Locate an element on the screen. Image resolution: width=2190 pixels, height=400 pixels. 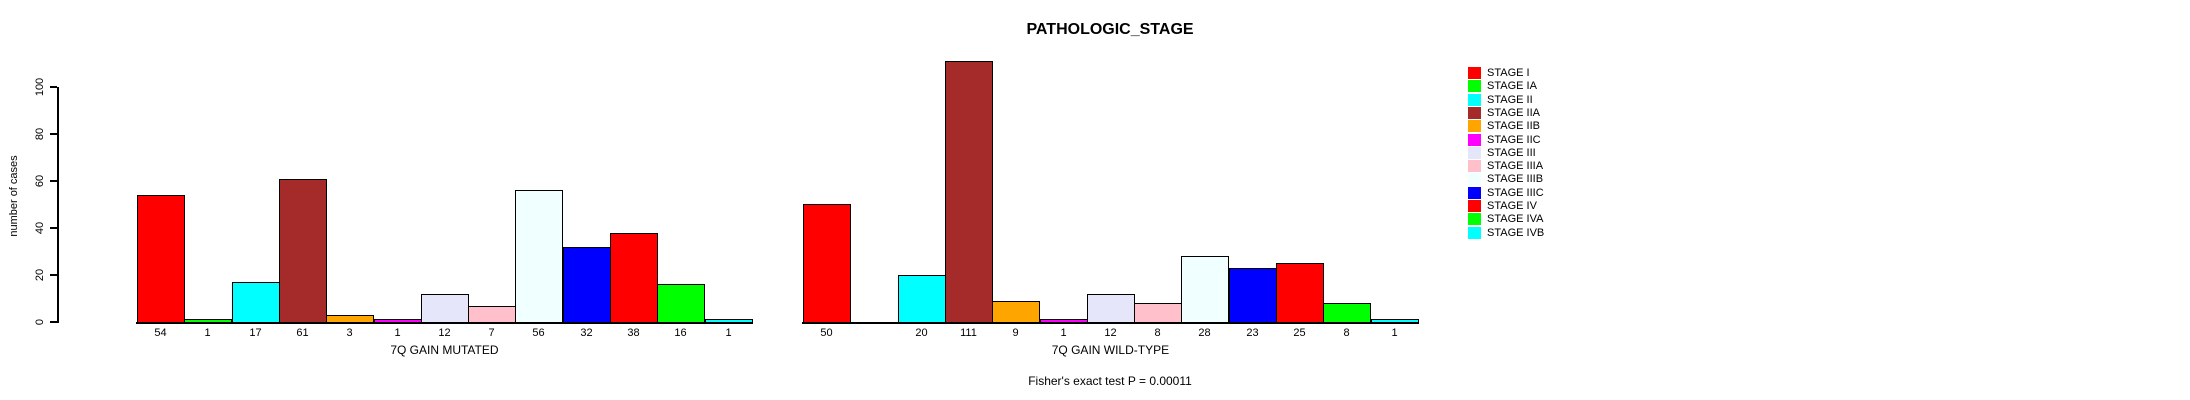
y-axis-tick-label: 40 is located at coordinates (40, 228).